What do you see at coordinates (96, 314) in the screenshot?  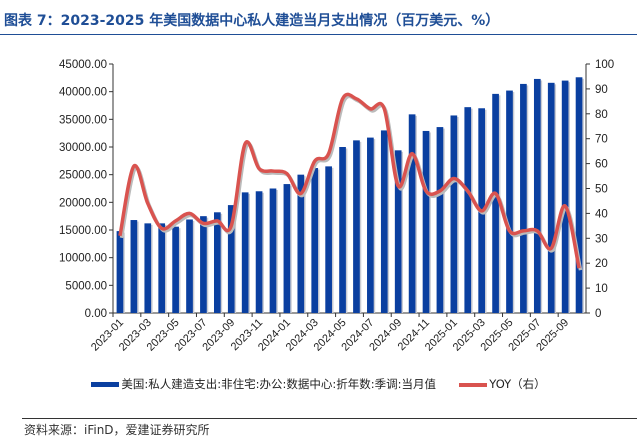 I see `left-tick-label: 0.00` at bounding box center [96, 314].